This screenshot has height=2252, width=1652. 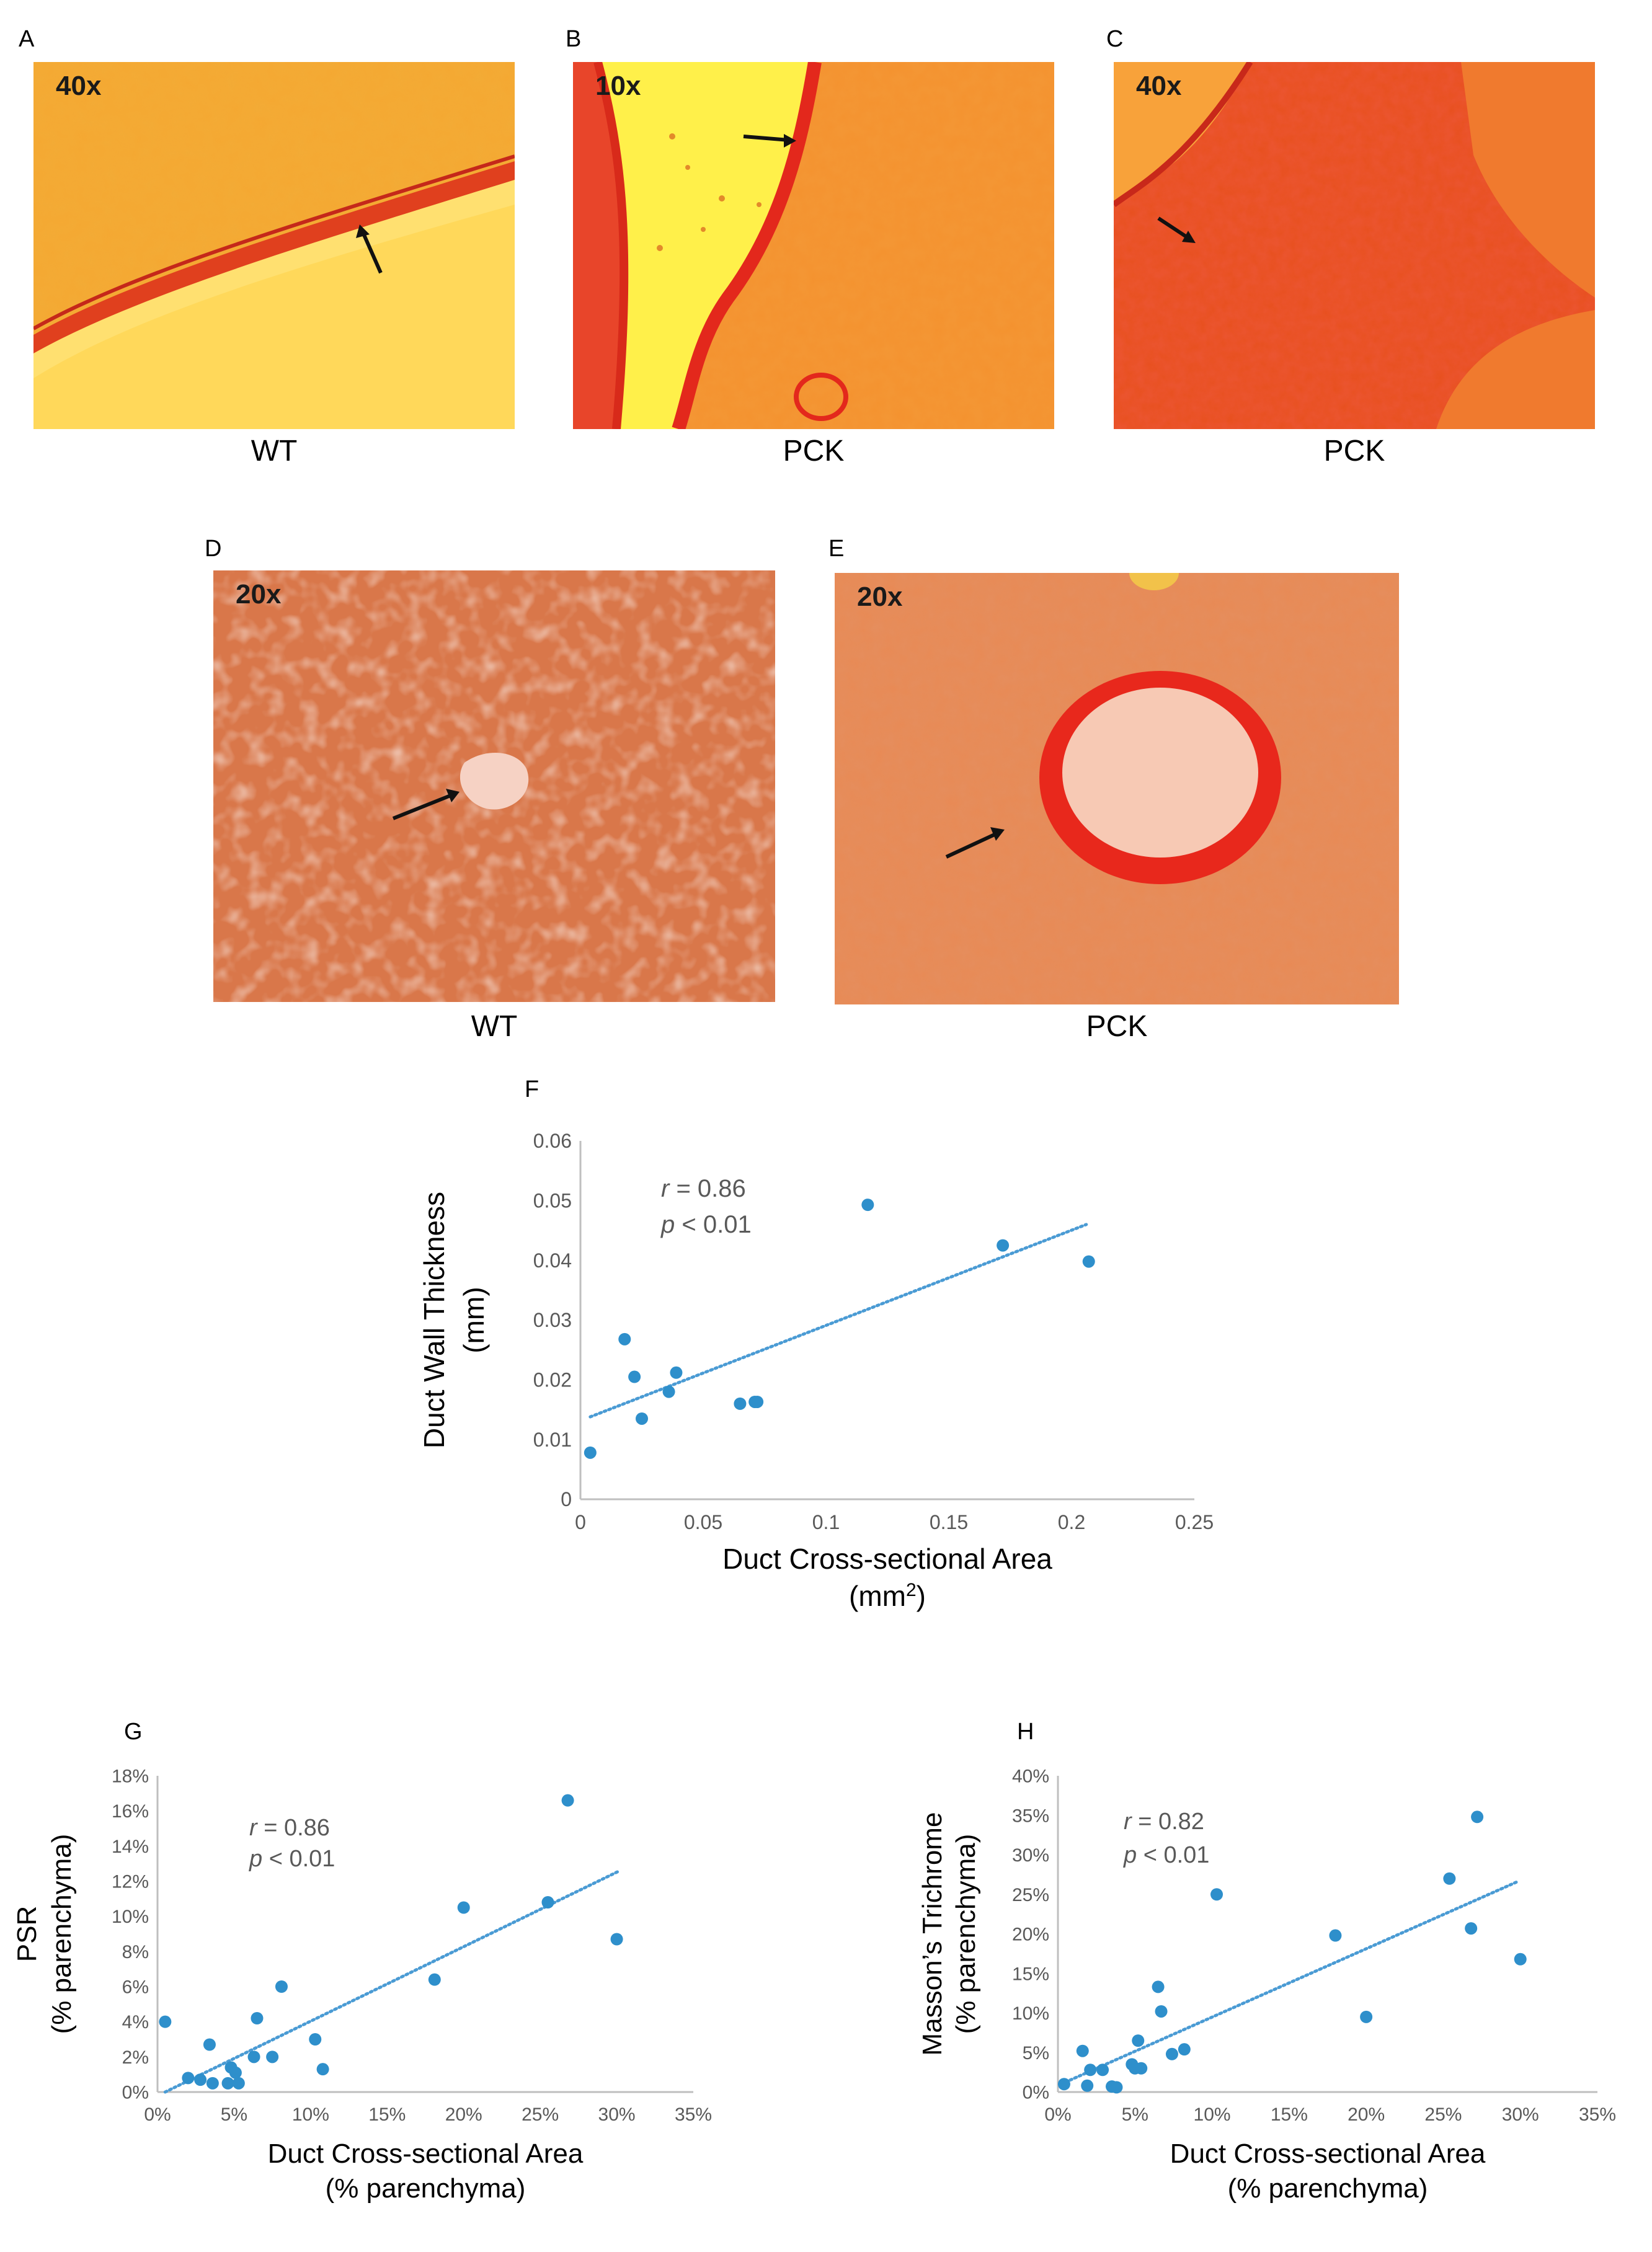 What do you see at coordinates (371, 251) in the screenshot?
I see `arrow-a` at bounding box center [371, 251].